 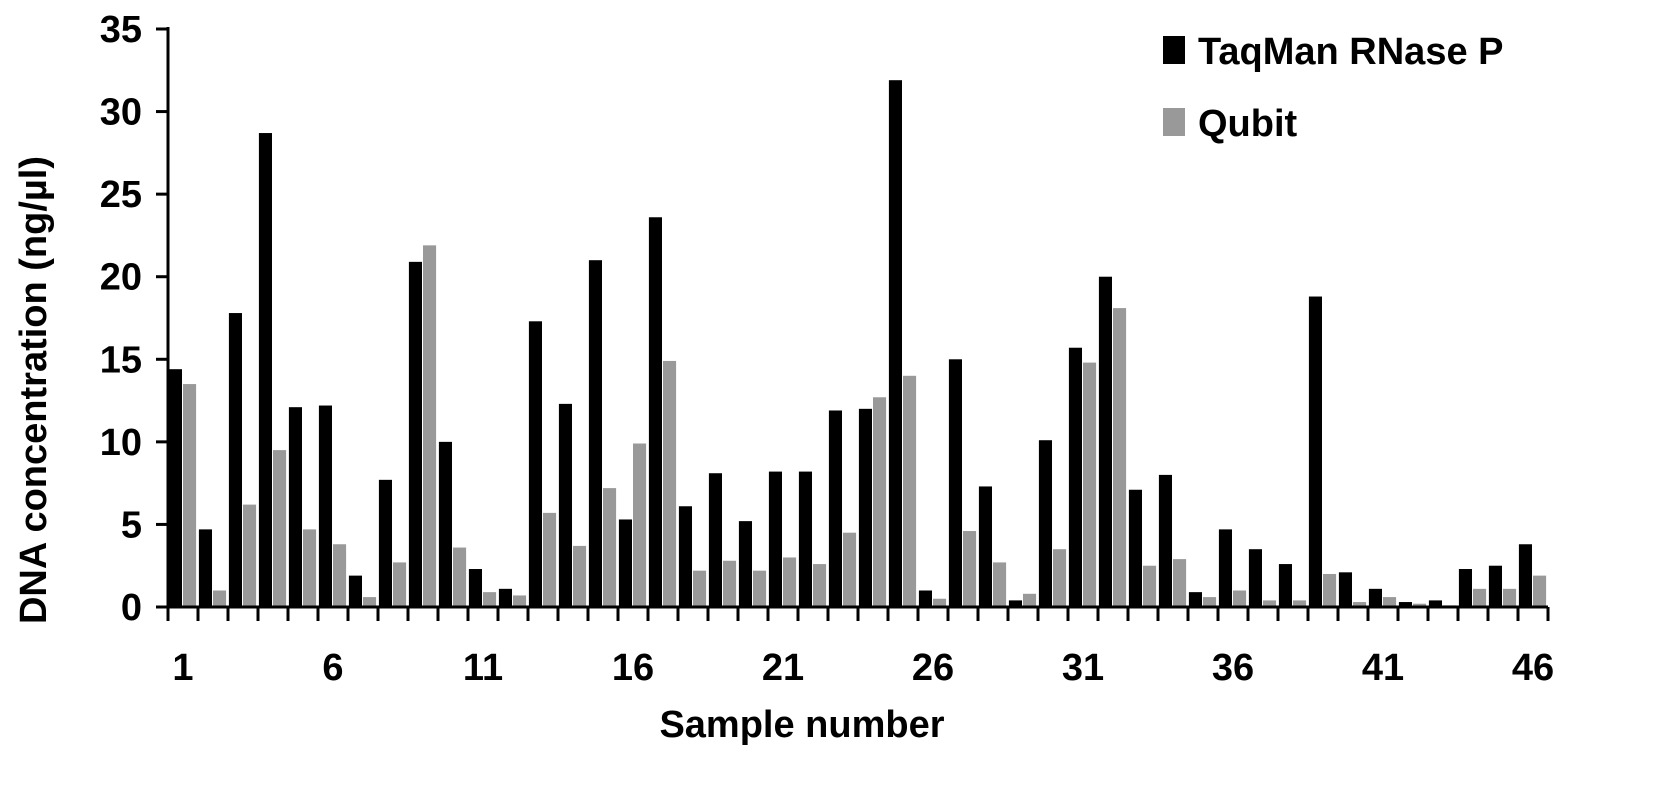 What do you see at coordinates (1174, 50) in the screenshot?
I see `legend-swatch-taqman` at bounding box center [1174, 50].